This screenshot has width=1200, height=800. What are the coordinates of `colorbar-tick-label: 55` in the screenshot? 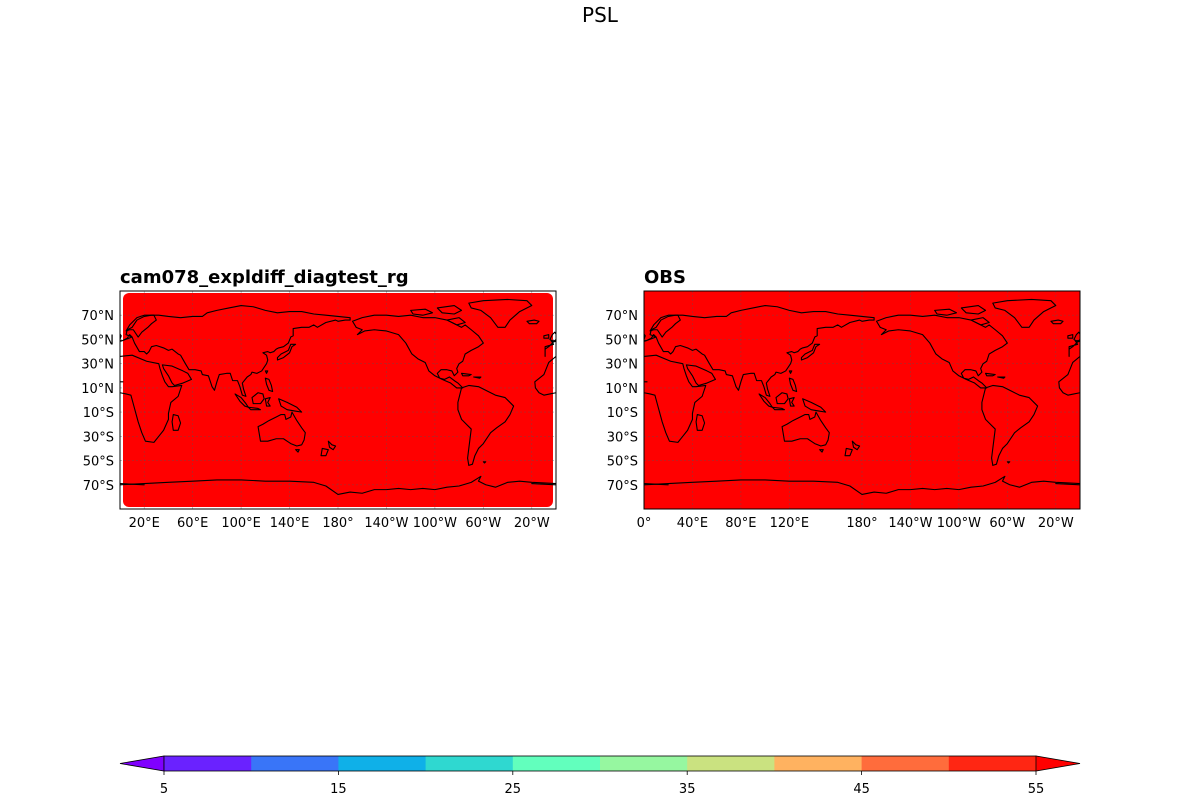 It's located at (1036, 789).